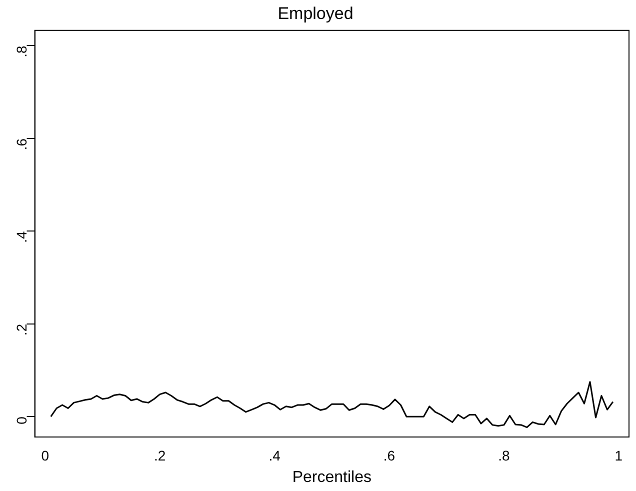 The width and height of the screenshot is (636, 491). I want to click on y-tick-label: .4, so click(22, 236).